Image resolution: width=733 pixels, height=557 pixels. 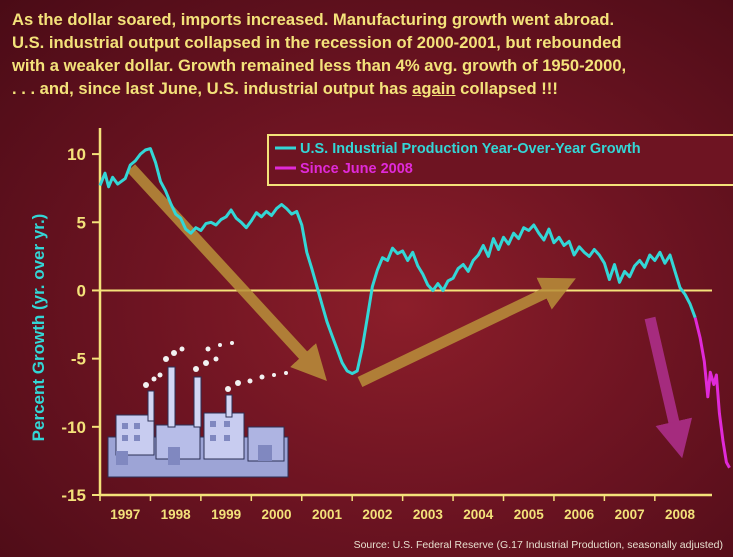 I want to click on legend-label: Since June 2008, so click(x=356, y=169).